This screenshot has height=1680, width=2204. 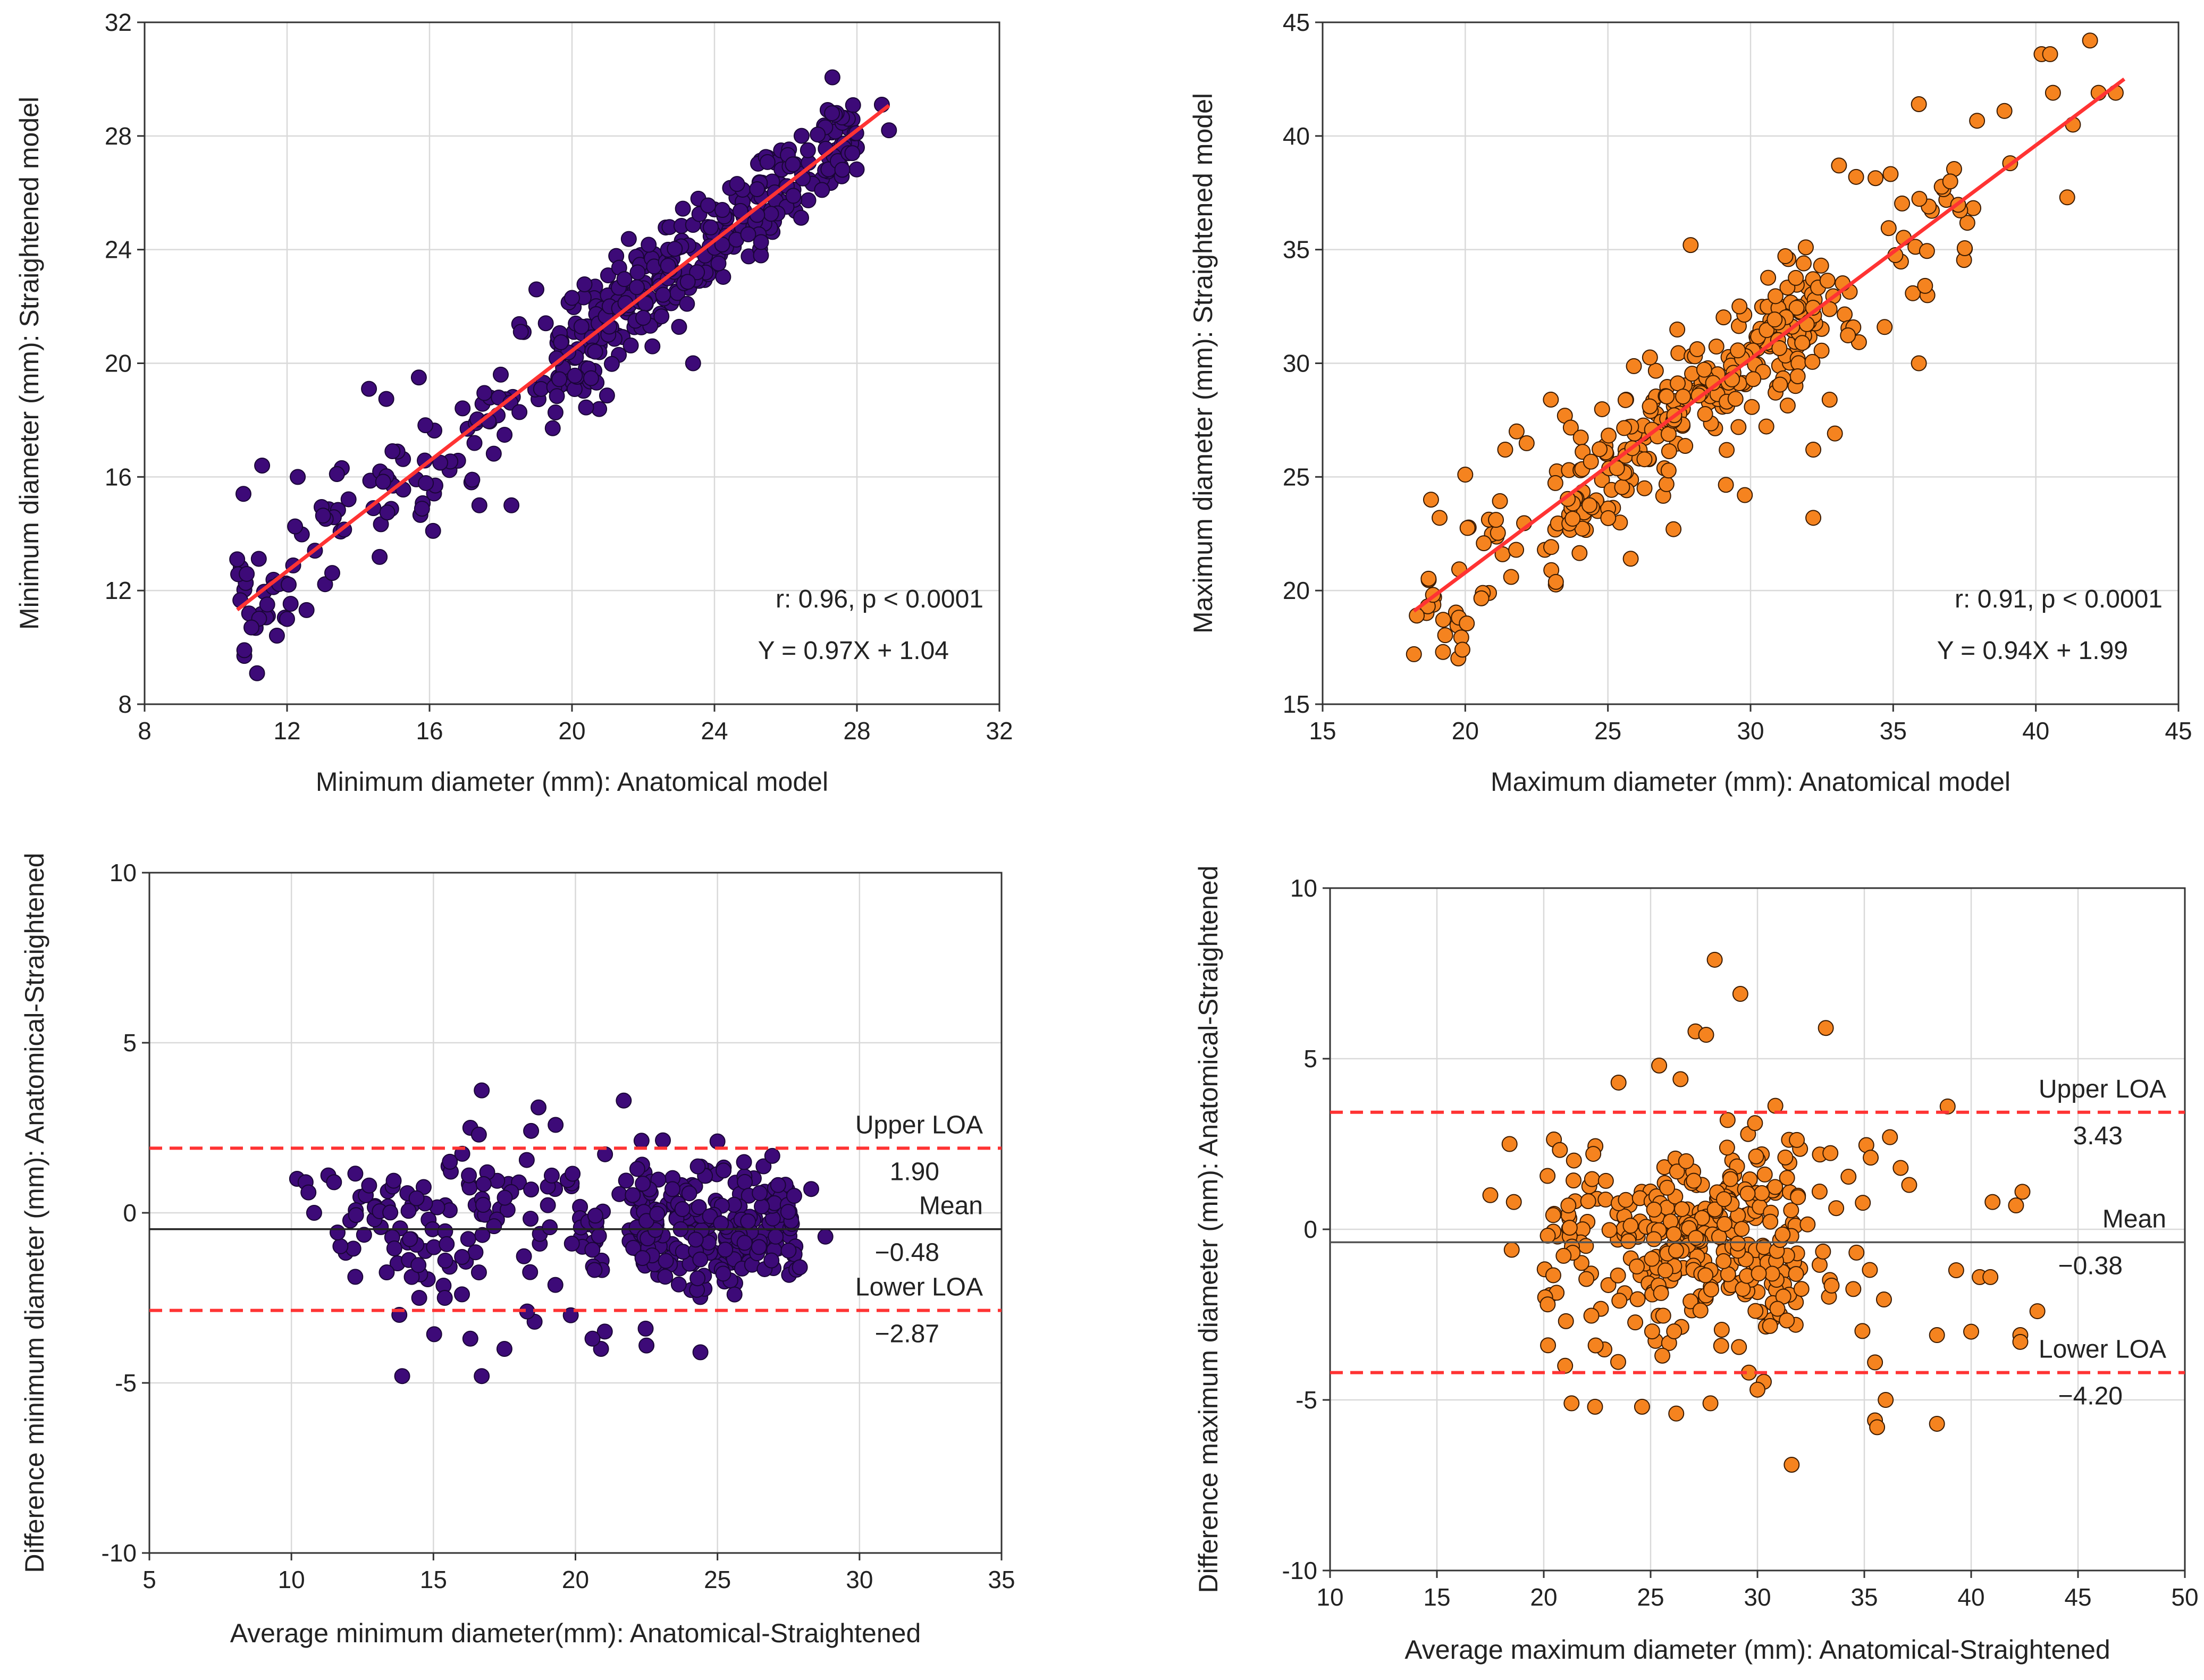 I want to click on x-tick-label: 24, so click(x=714, y=731).